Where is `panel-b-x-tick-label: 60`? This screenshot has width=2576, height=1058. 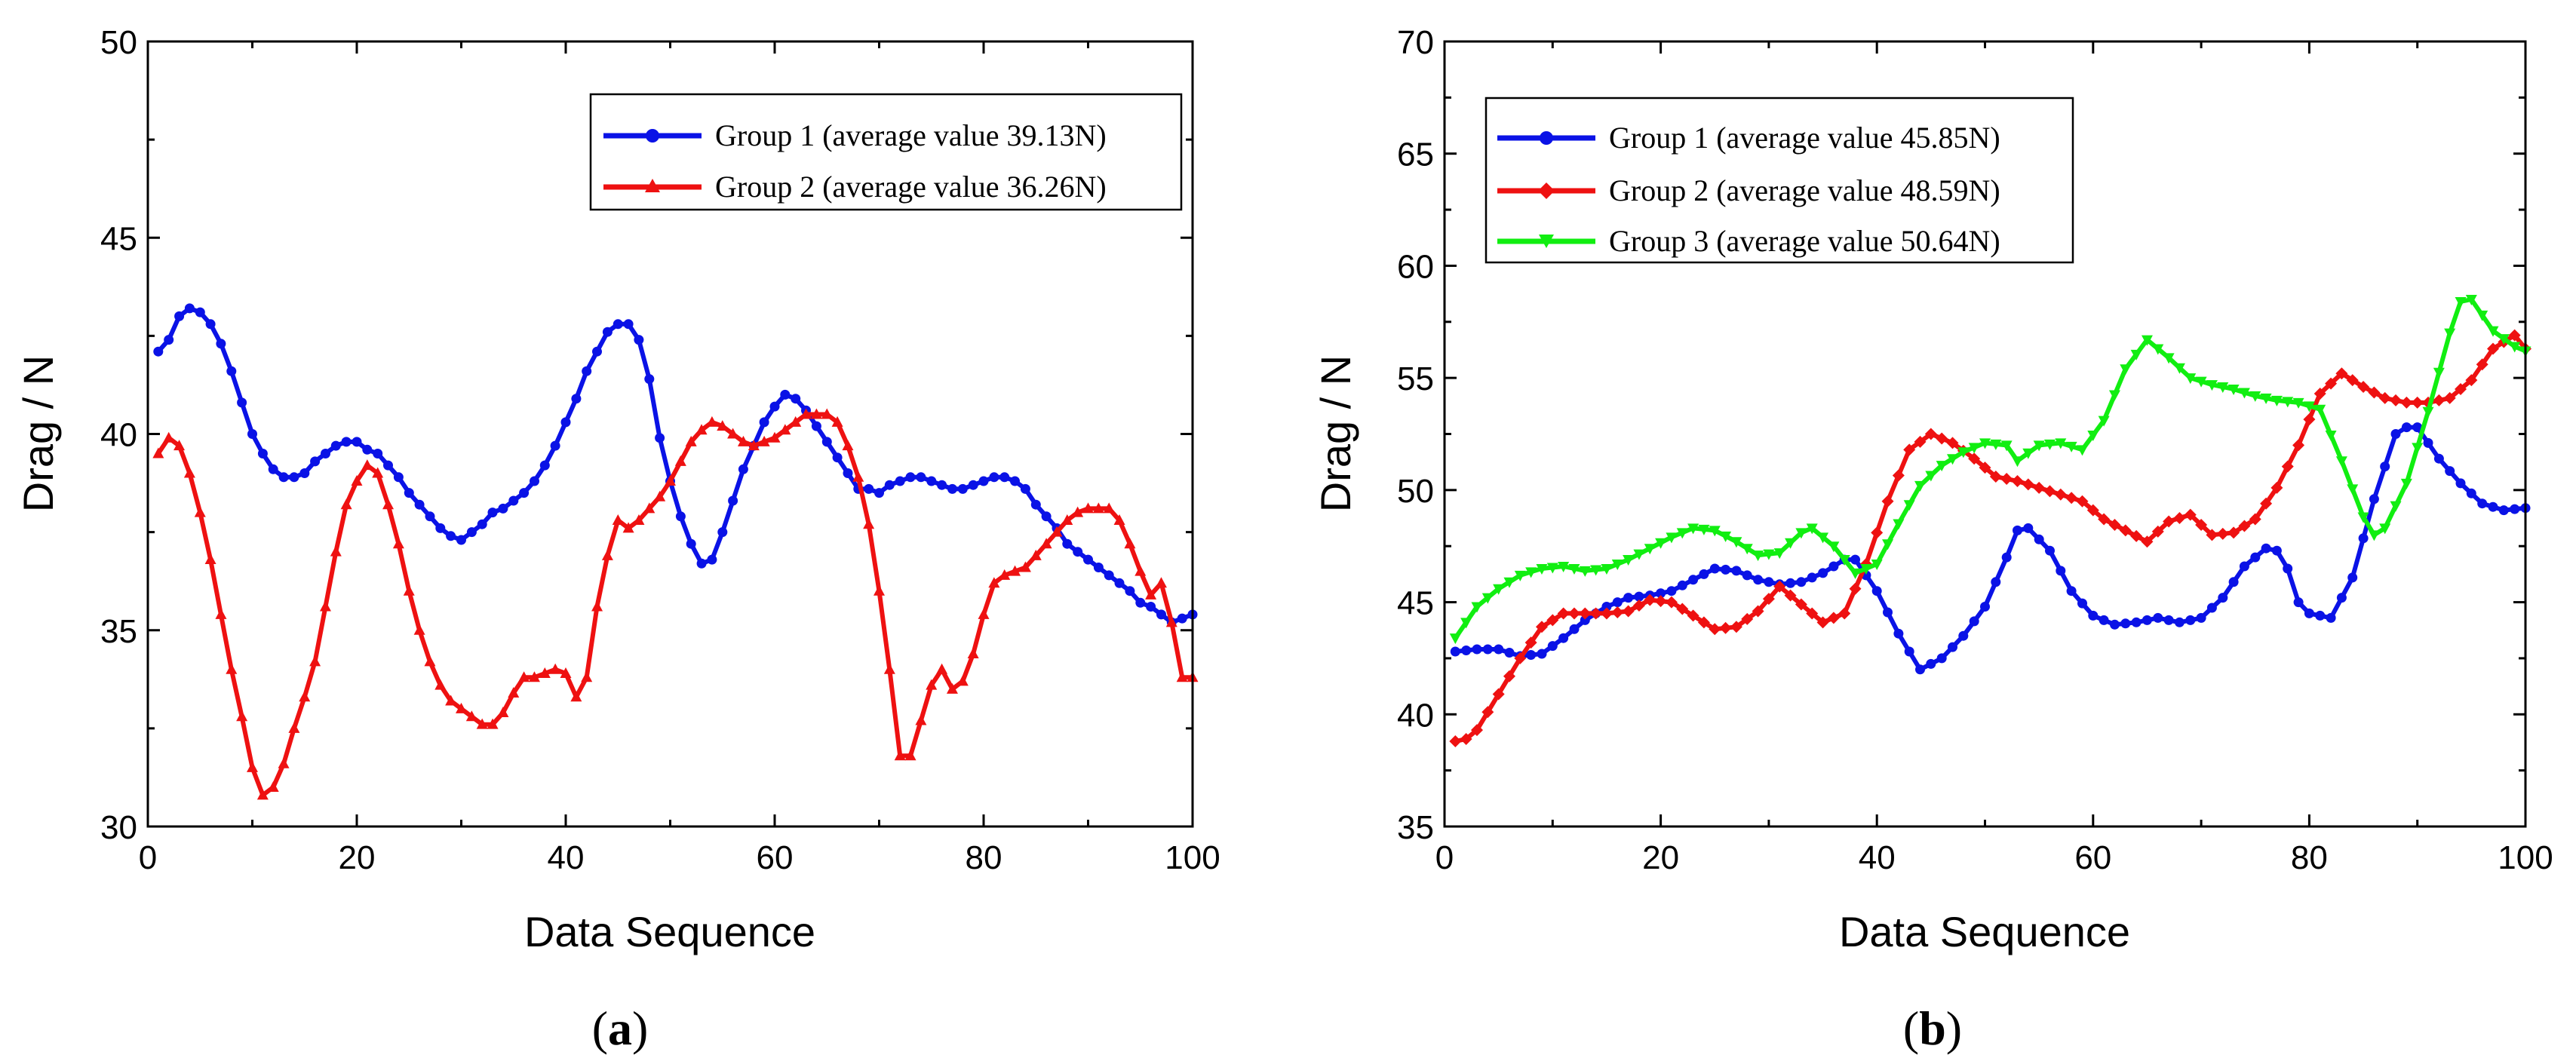 panel-b-x-tick-label: 60 is located at coordinates (2092, 857).